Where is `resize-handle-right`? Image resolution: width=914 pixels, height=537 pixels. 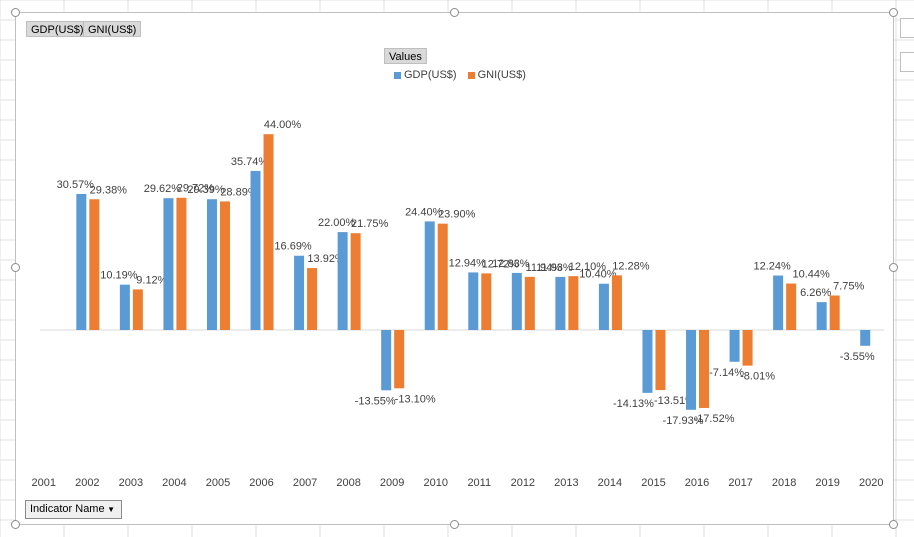
resize-handle-right is located at coordinates (893, 267).